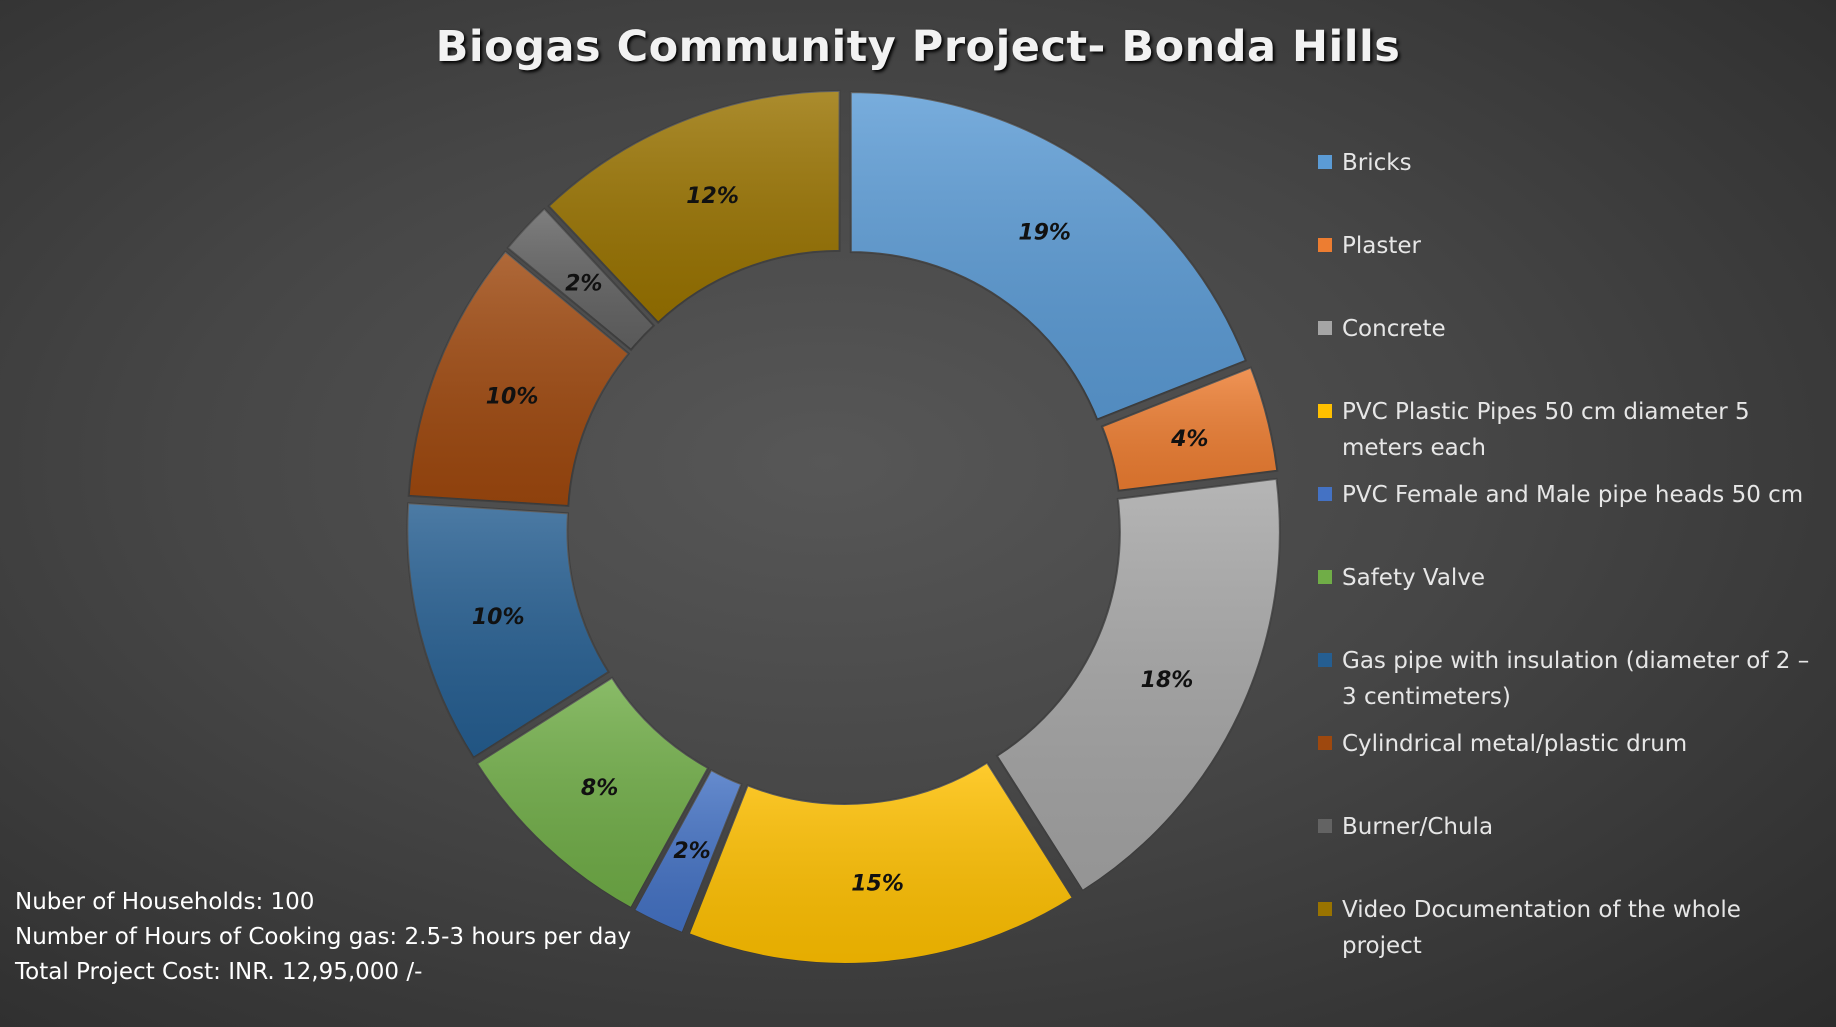  What do you see at coordinates (599, 788) in the screenshot?
I see `data-label-safety-valve: 8%` at bounding box center [599, 788].